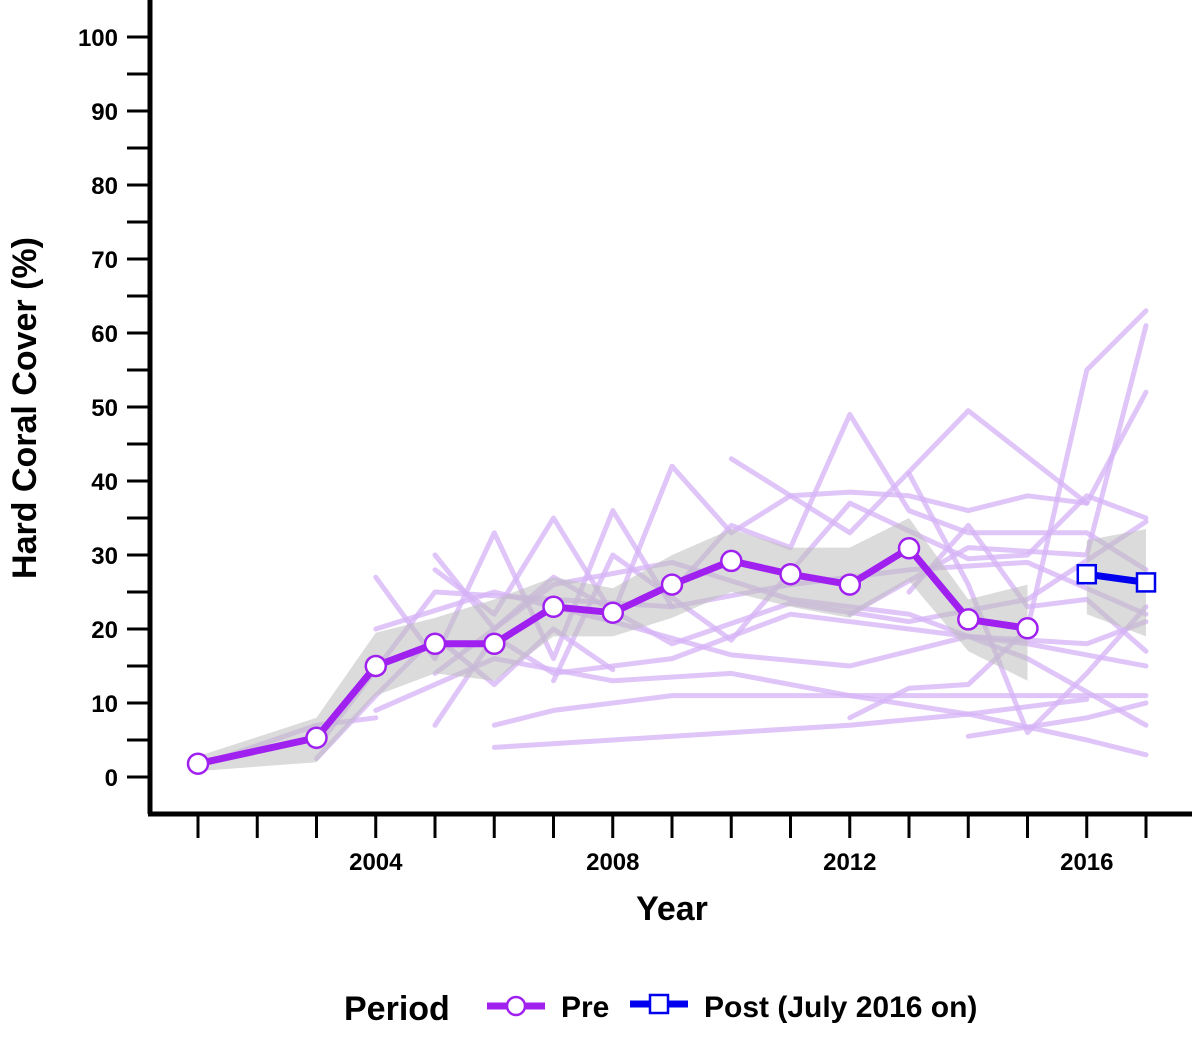  I want to click on x-axis-title: Year, so click(672, 909).